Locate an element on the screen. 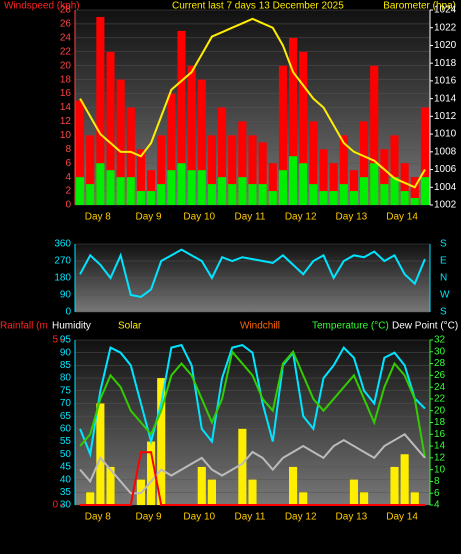 This screenshot has width=461, height=554. y2-tick-label: 20 is located at coordinates (440, 410).